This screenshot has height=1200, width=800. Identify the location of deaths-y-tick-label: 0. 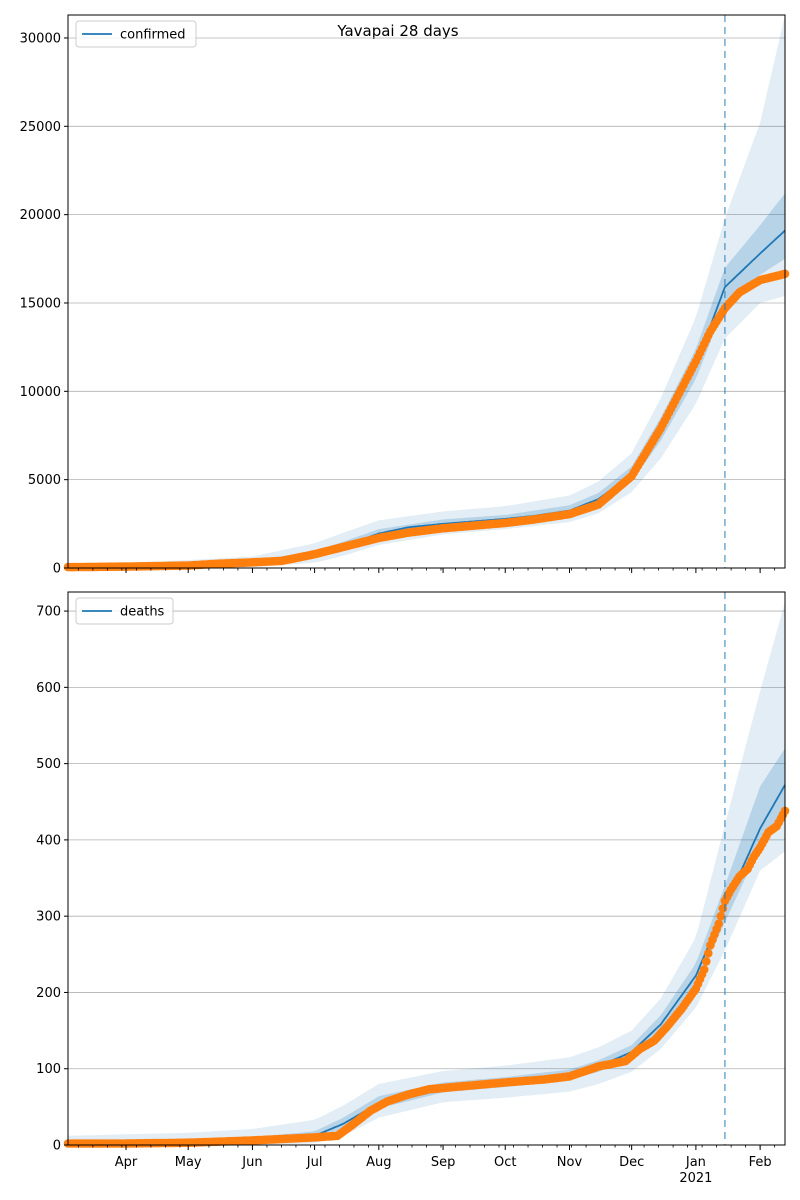
(57, 1146).